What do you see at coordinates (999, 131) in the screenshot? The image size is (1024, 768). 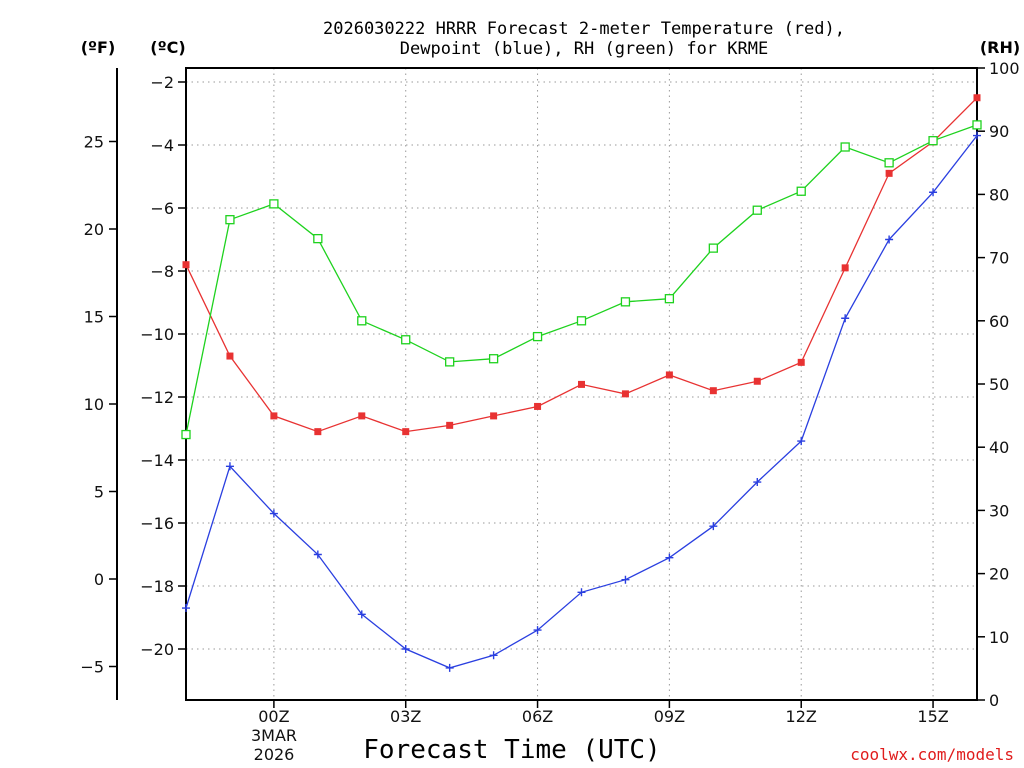 I see `rh-tick-label: 90` at bounding box center [999, 131].